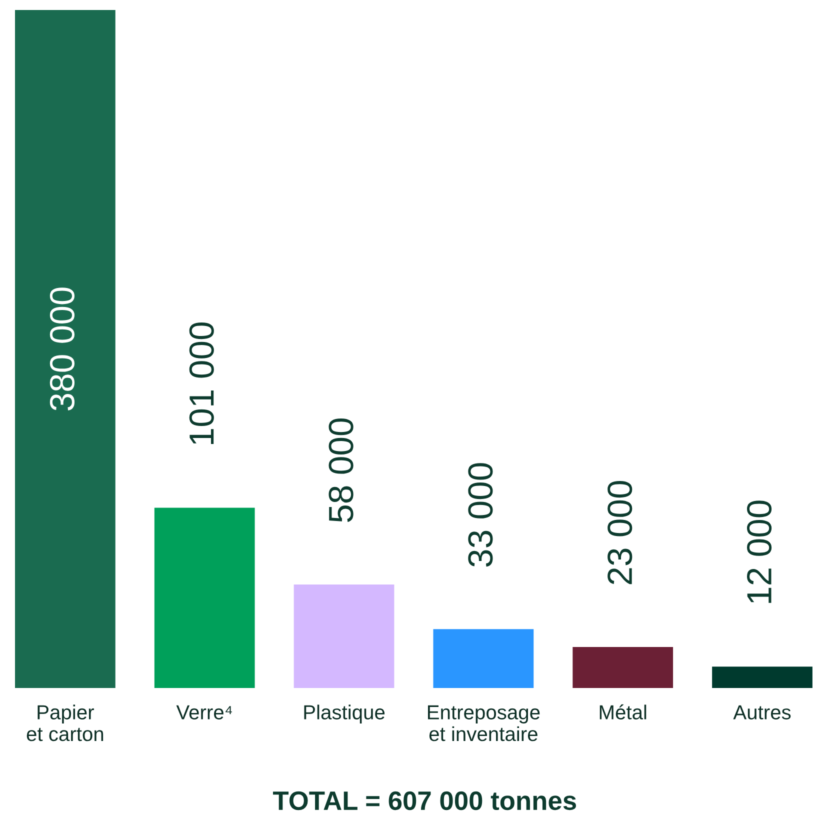  I want to click on x-tick-label: Plastique, so click(344, 714).